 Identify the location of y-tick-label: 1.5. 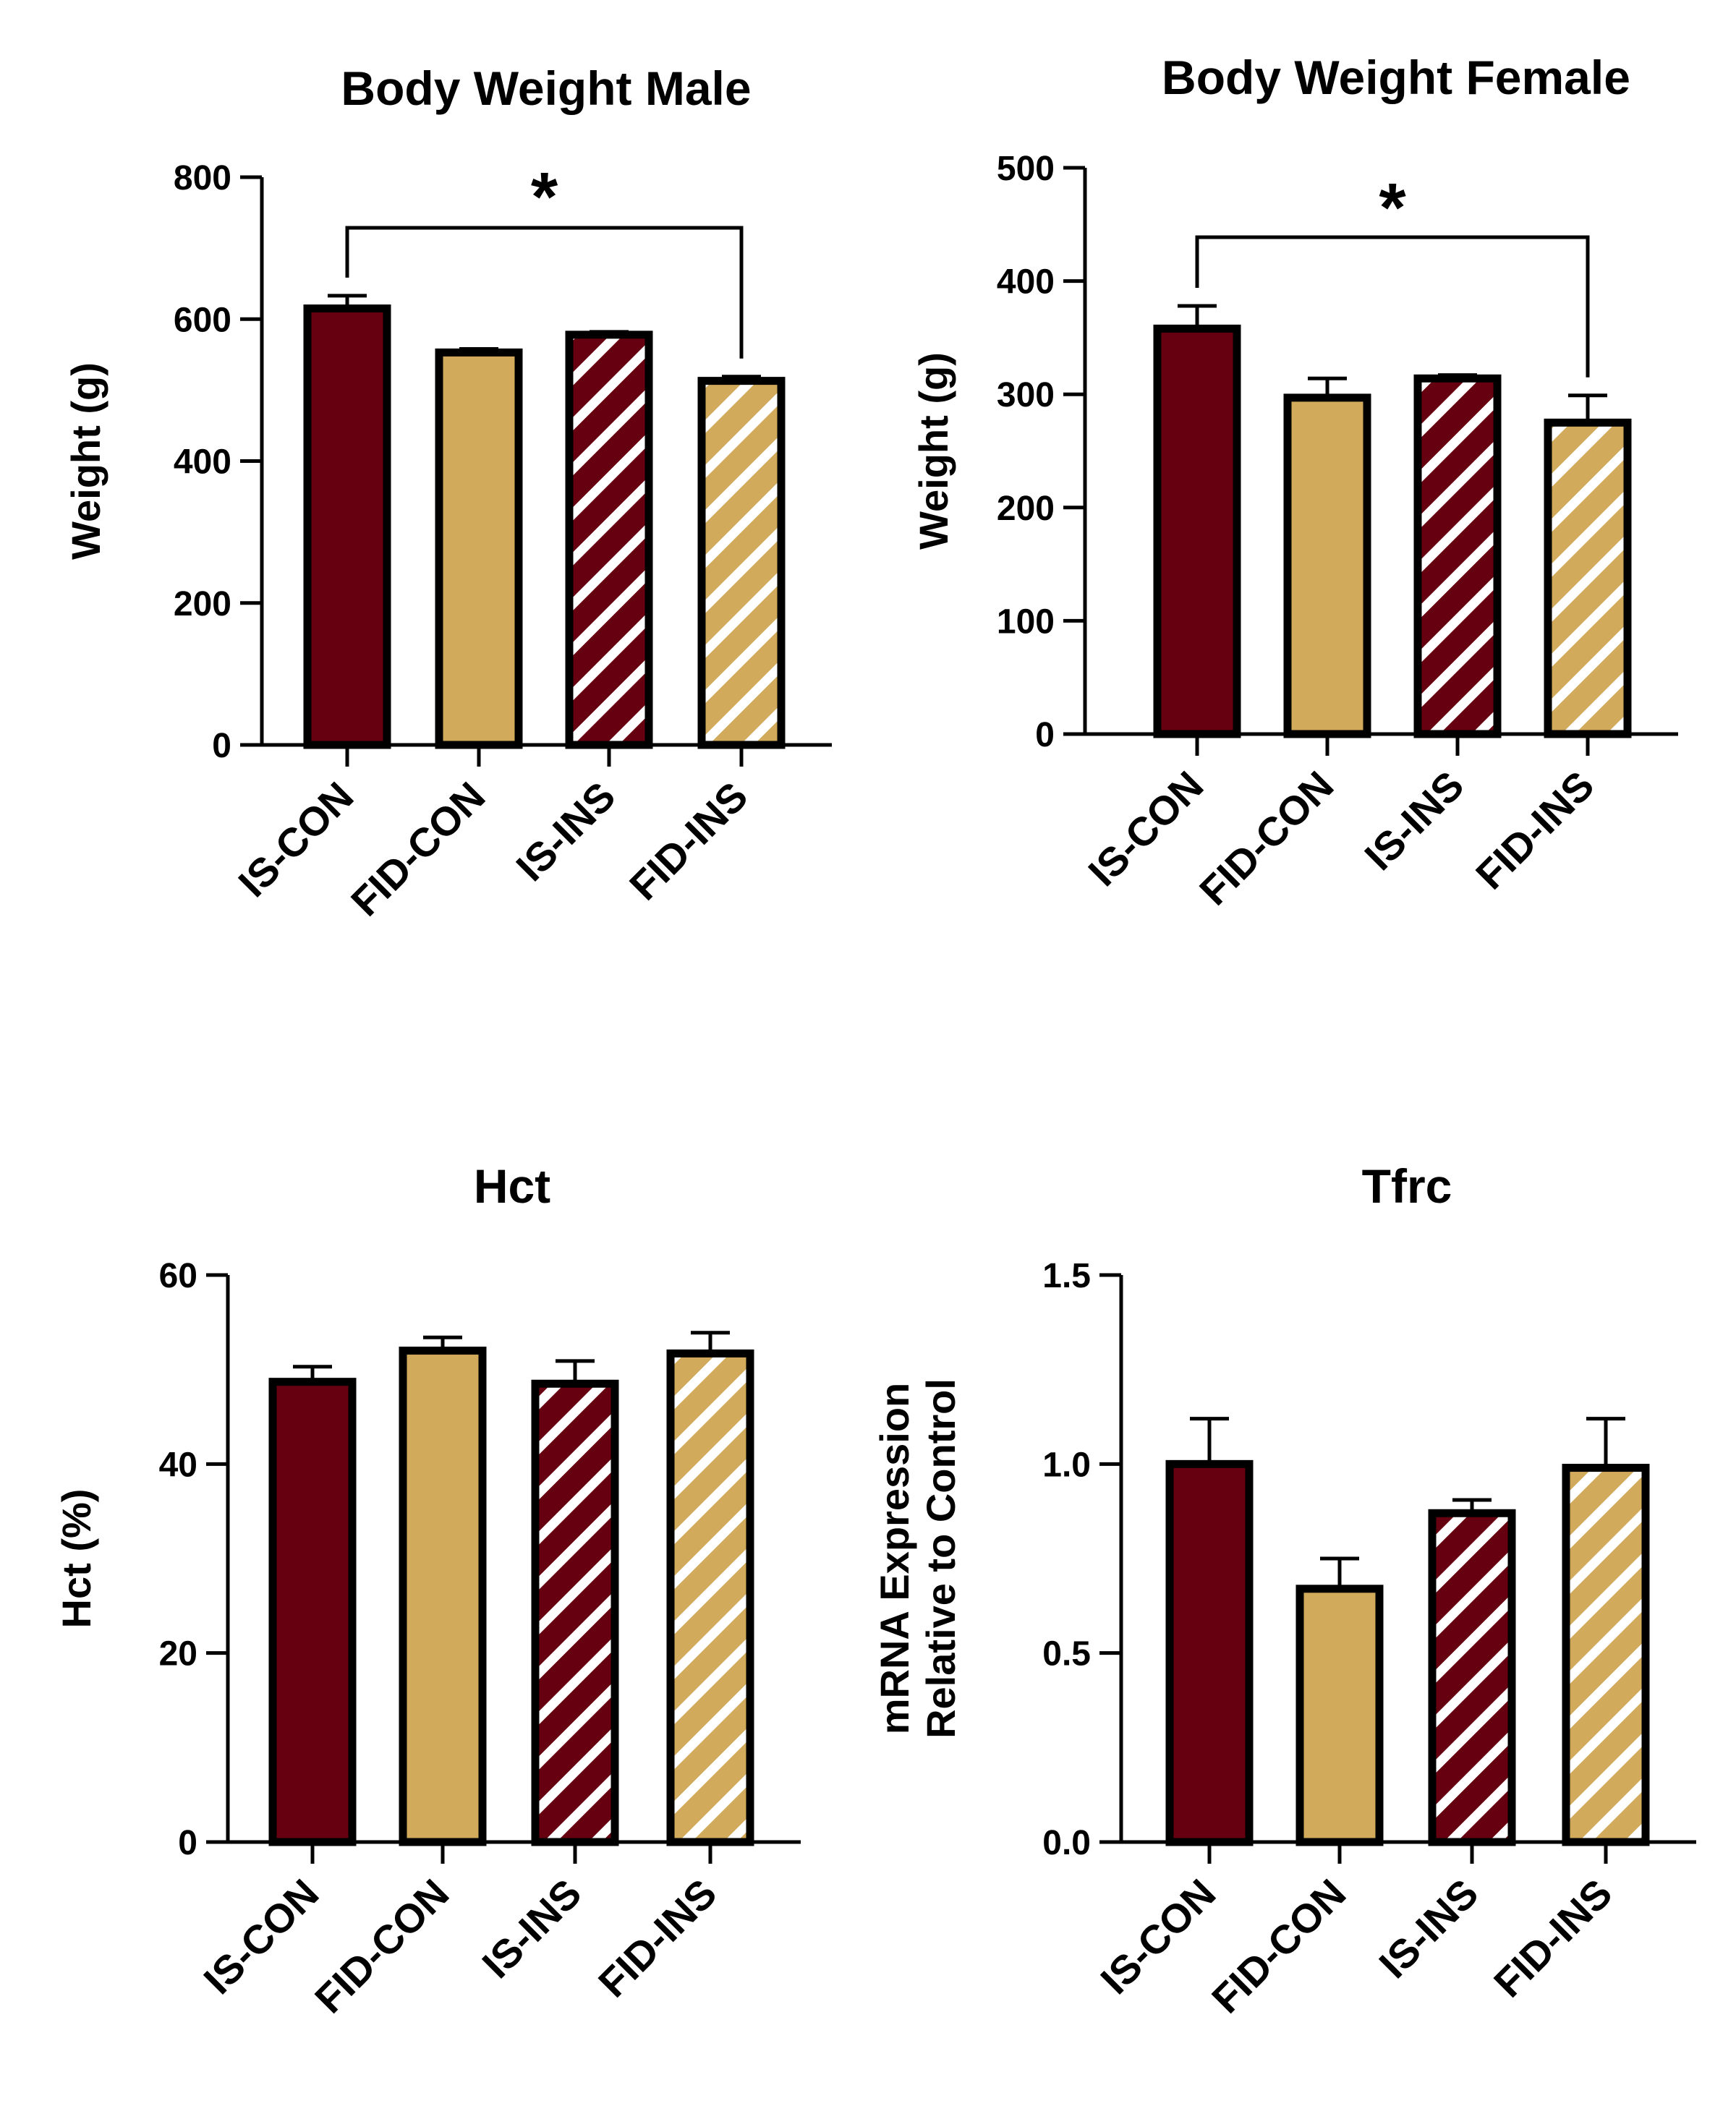
(1067, 1276).